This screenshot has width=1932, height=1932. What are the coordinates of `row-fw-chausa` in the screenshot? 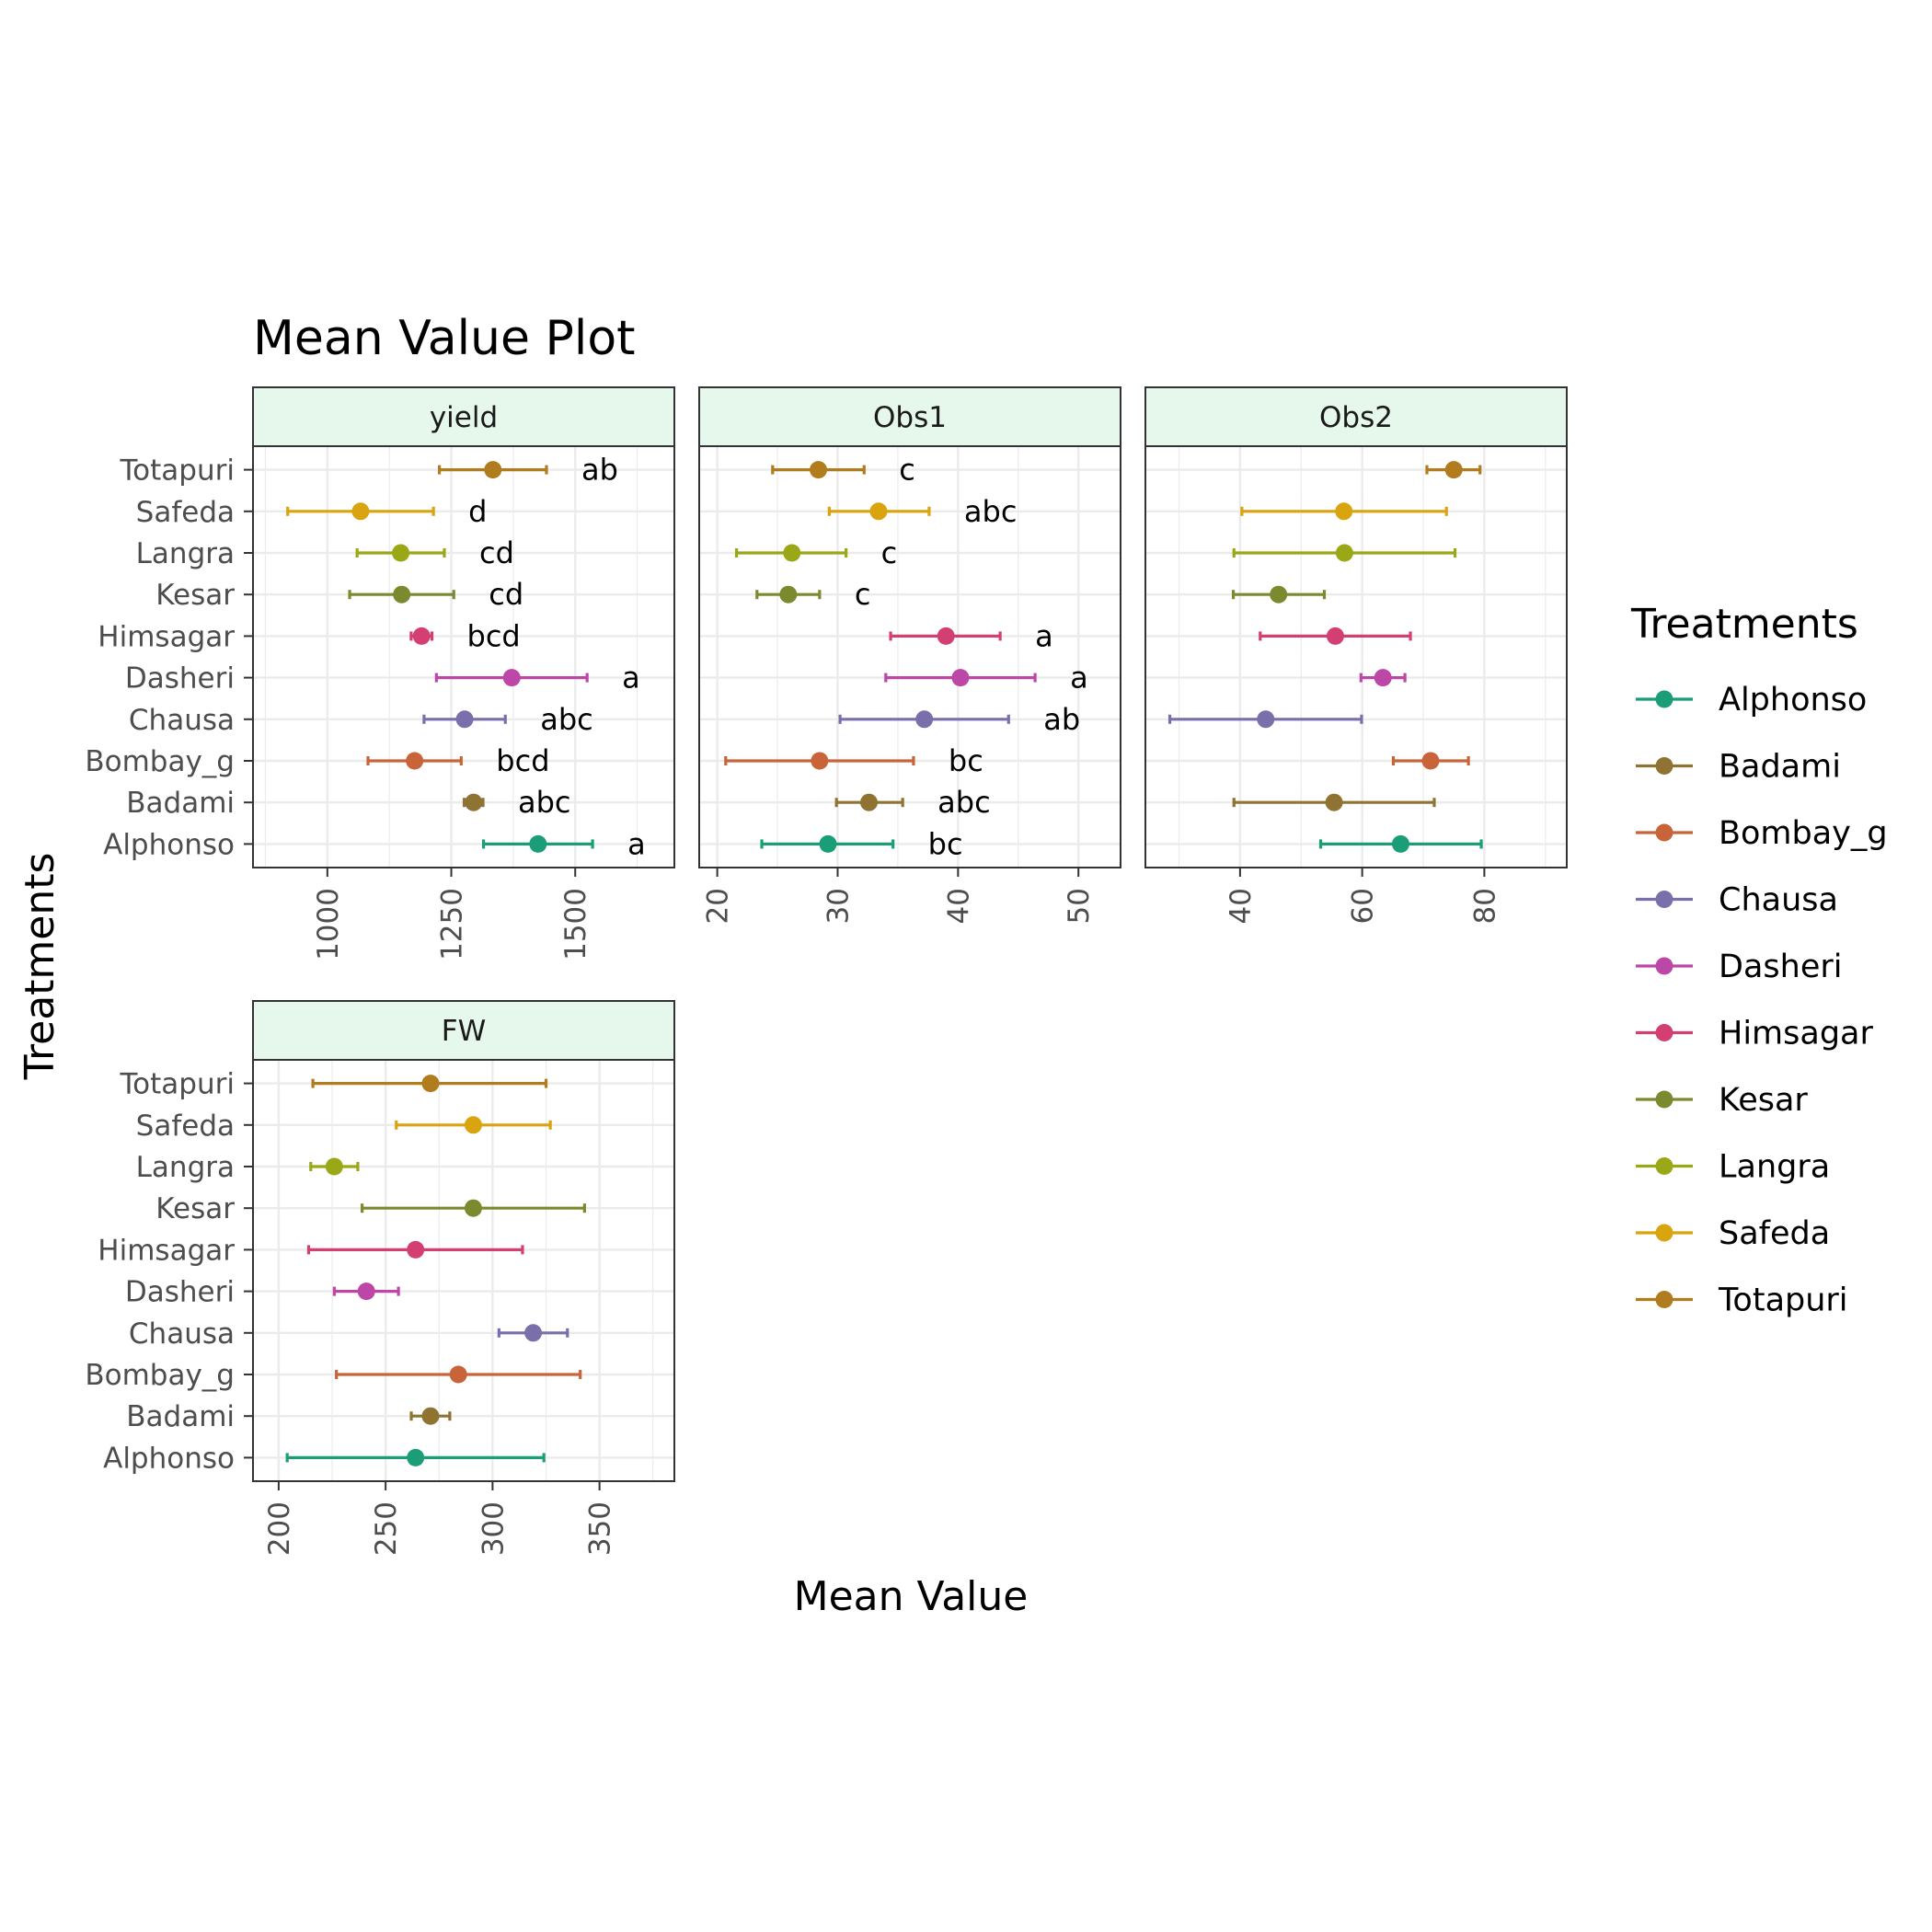 It's located at (533, 1333).